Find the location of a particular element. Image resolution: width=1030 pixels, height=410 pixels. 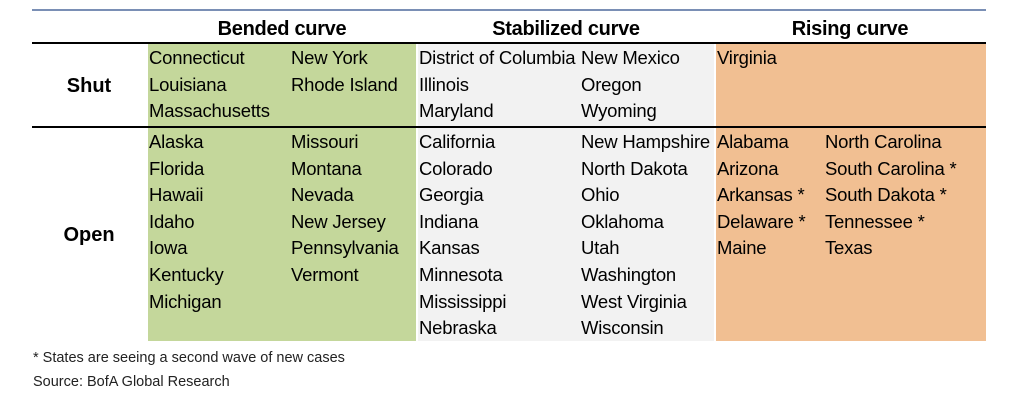

state-name: Iowa is located at coordinates (168, 248).